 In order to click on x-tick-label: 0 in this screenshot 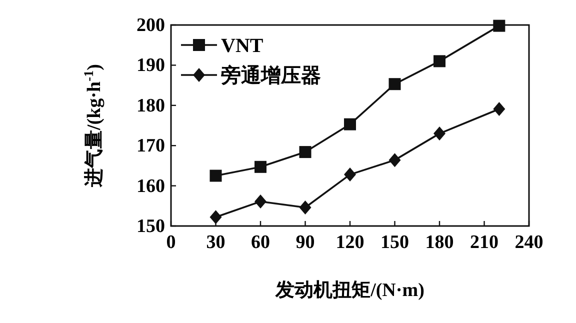, I will do `click(171, 242)`.